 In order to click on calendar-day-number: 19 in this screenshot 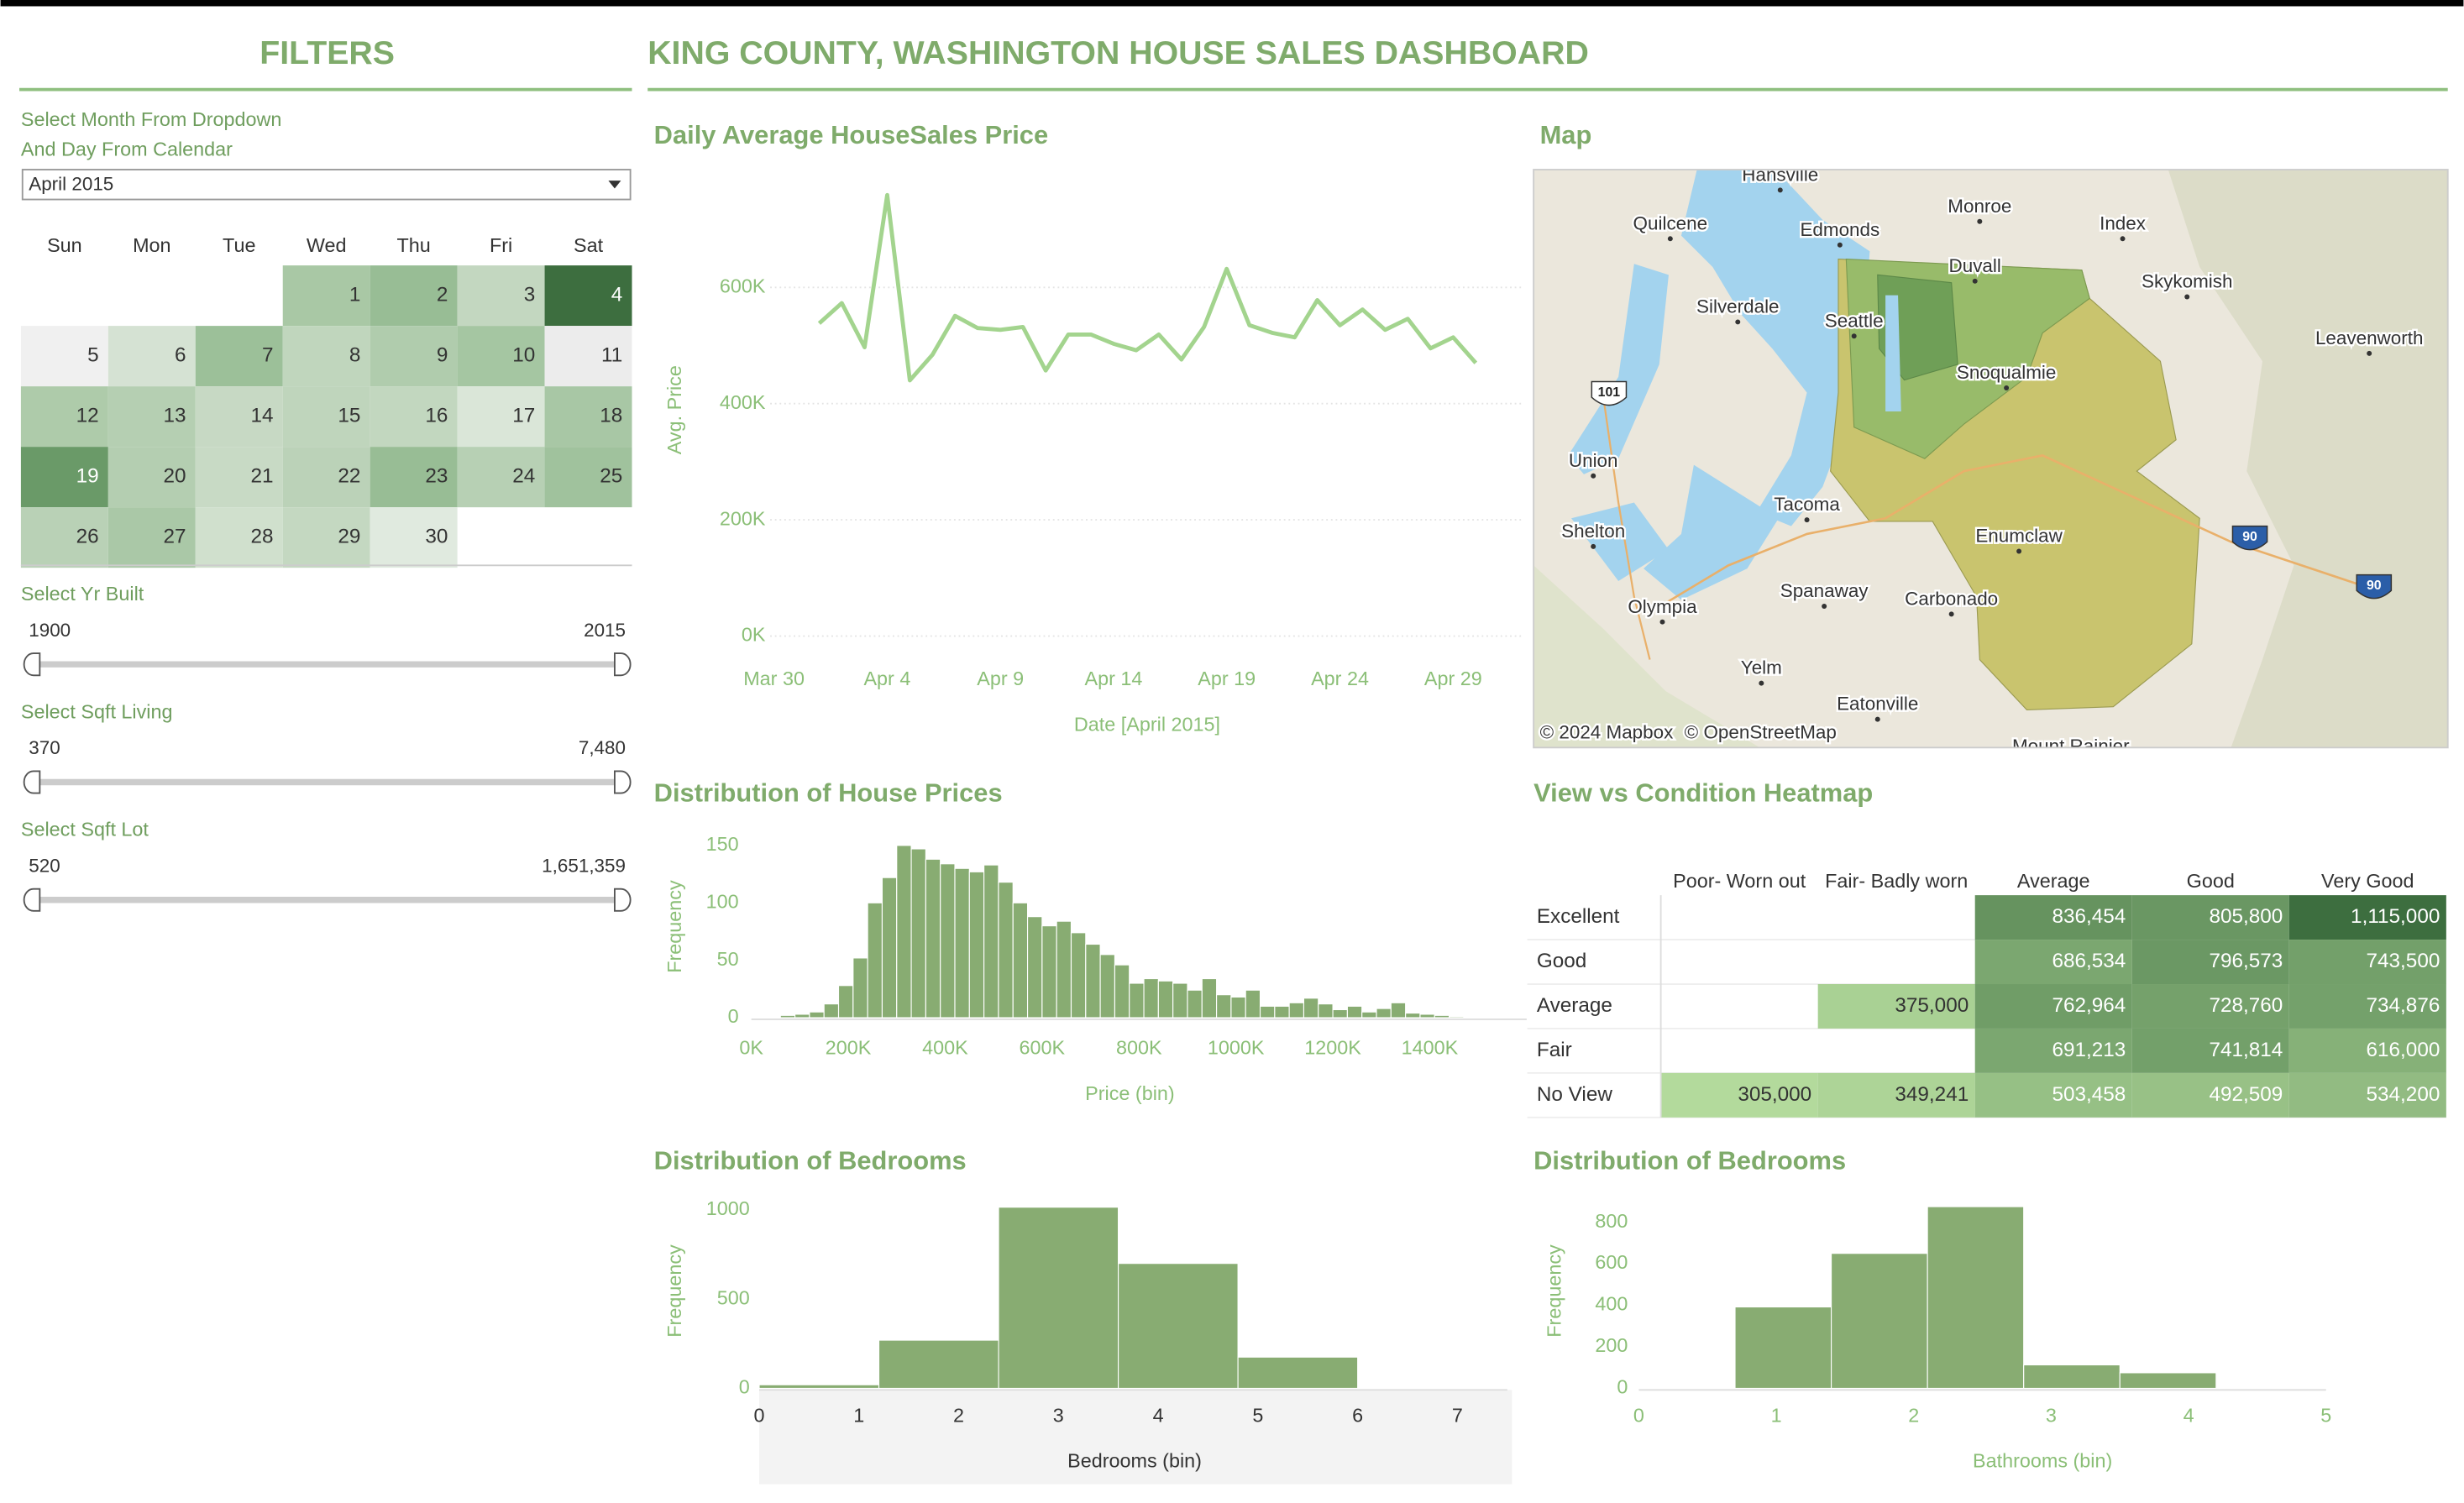, I will do `click(87, 476)`.